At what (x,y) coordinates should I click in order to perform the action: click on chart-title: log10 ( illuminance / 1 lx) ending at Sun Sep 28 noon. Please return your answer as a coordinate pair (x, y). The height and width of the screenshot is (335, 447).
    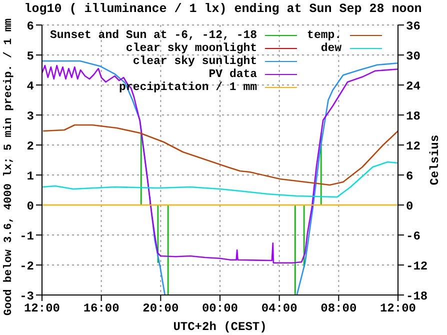
    Looking at the image, I should click on (223, 9).